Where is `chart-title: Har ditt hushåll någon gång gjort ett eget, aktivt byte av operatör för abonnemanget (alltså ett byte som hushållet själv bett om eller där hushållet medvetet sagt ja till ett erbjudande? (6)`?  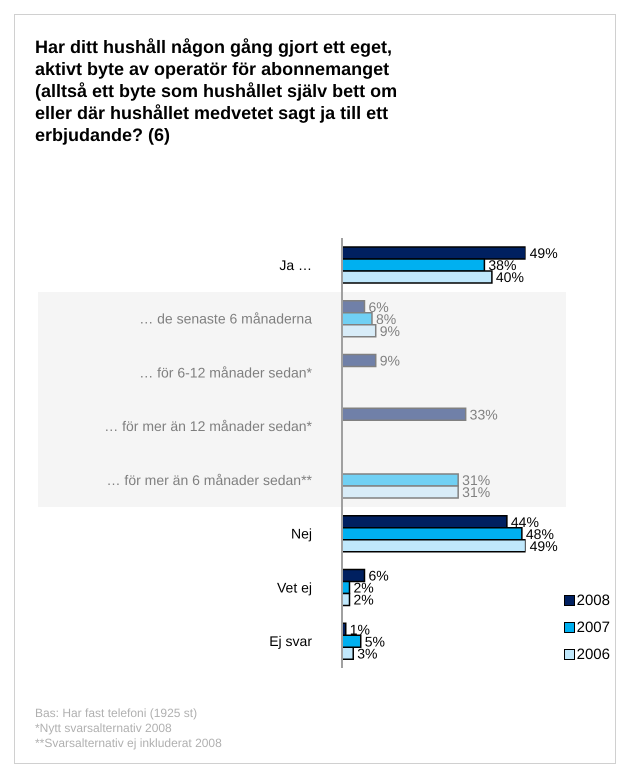 chart-title: Har ditt hushåll någon gång gjort ett eget, aktivt byte av operatör för abonnemanget (alltså ett byte som hushållet själv bett om eller där hushållet medvetet sagt ja till ett erbjudande? (6) is located at coordinates (216, 91).